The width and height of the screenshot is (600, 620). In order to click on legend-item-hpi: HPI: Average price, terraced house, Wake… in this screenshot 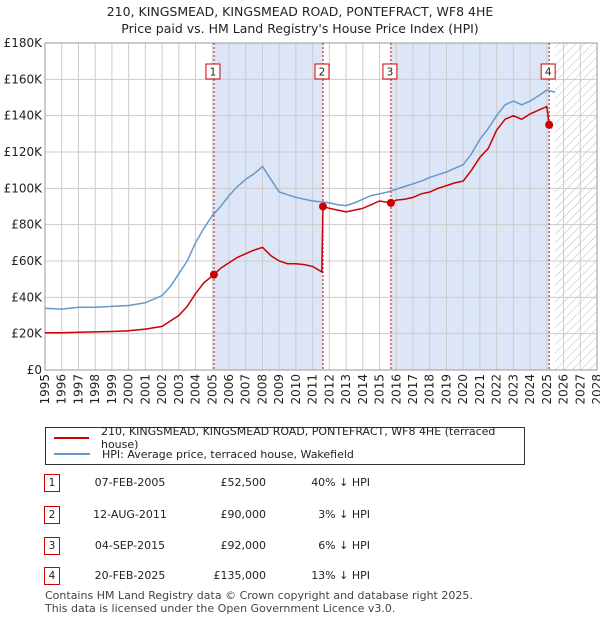, I will do `click(204, 454)`.